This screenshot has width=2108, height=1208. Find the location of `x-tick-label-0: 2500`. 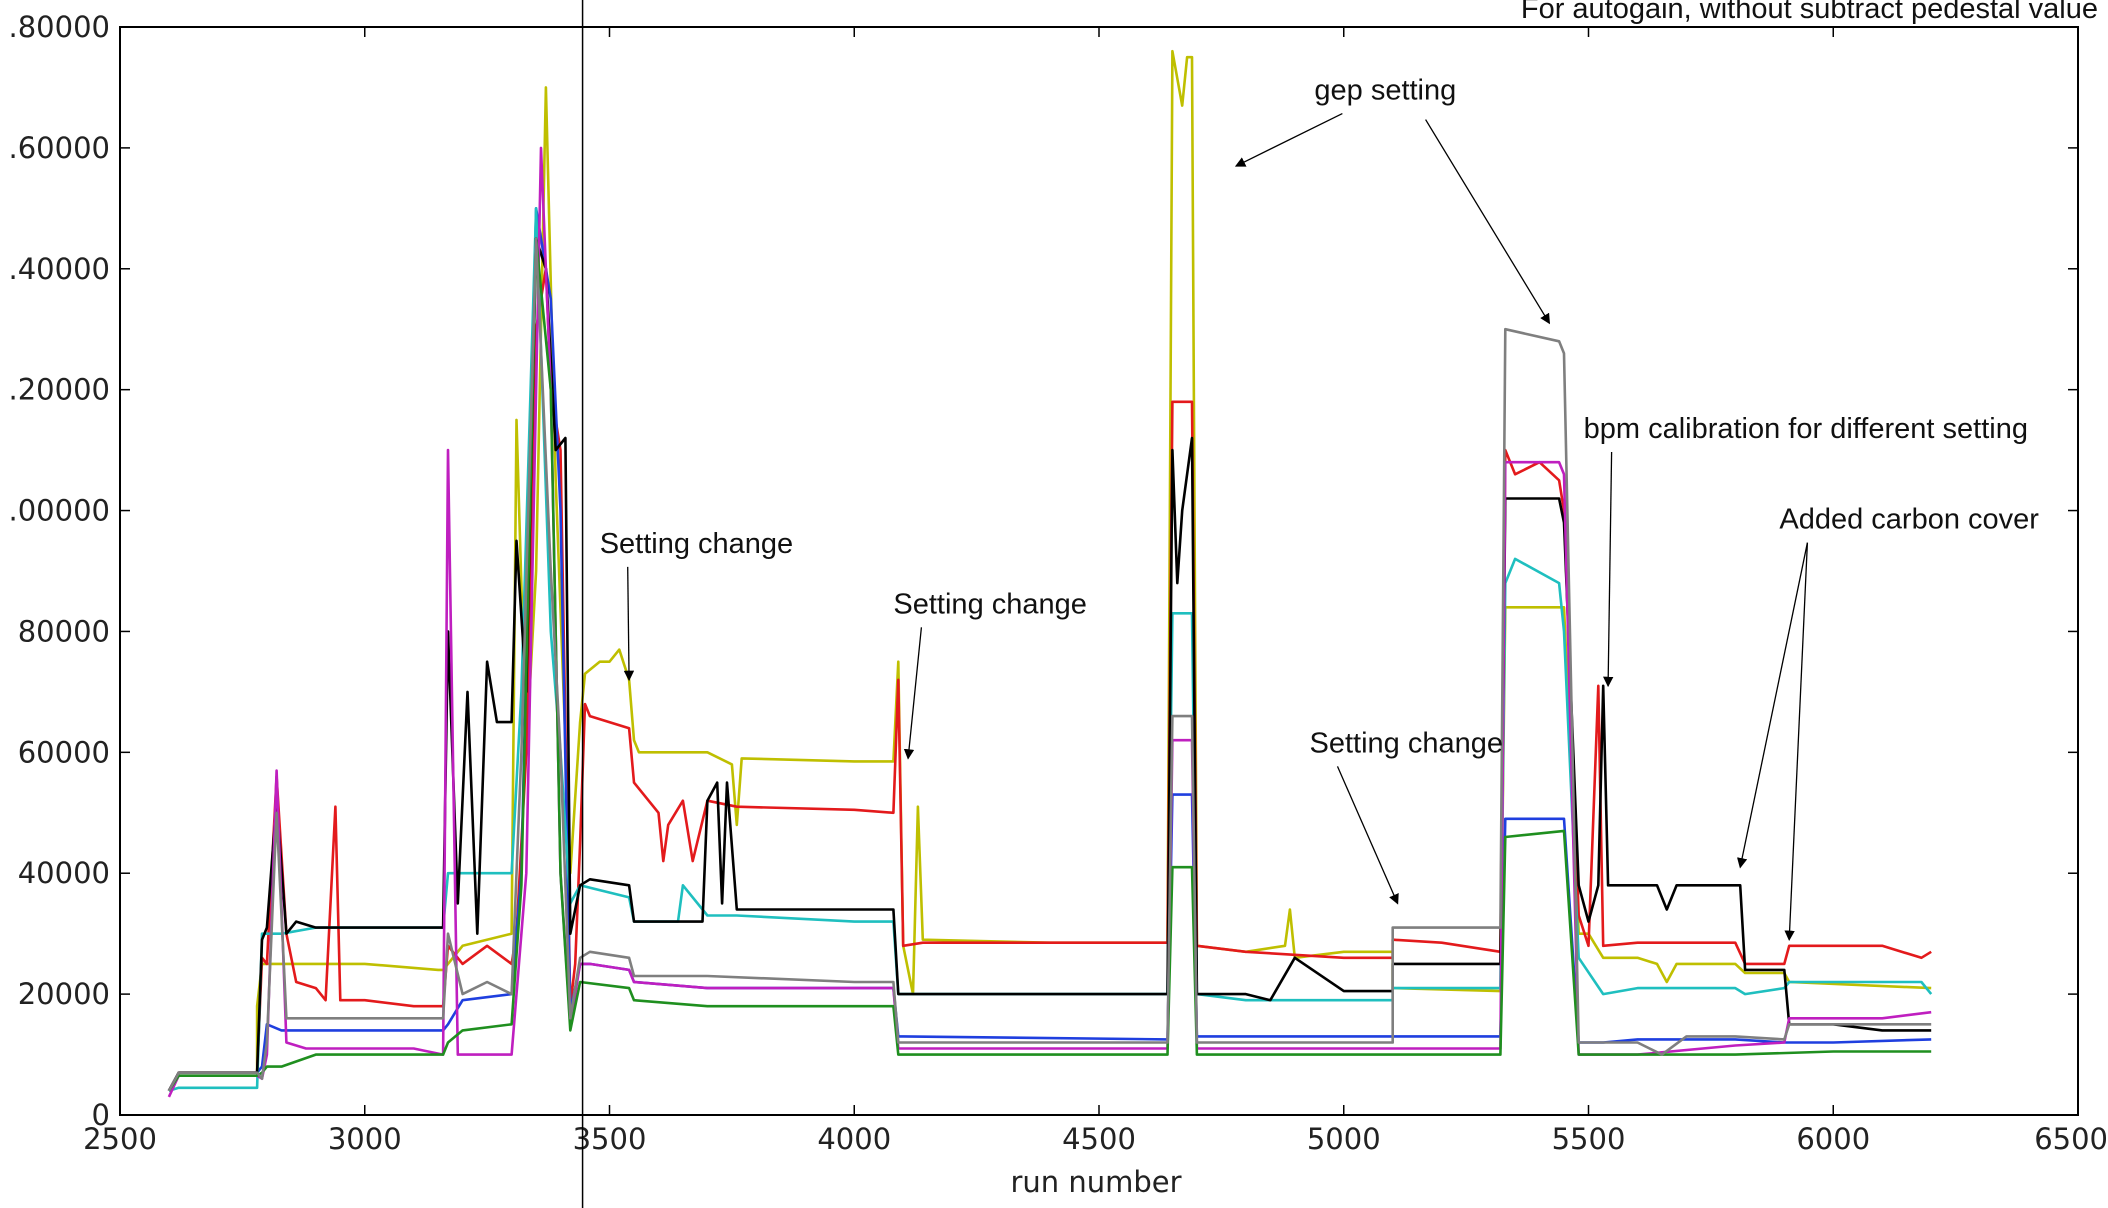

x-tick-label-0: 2500 is located at coordinates (120, 1139).